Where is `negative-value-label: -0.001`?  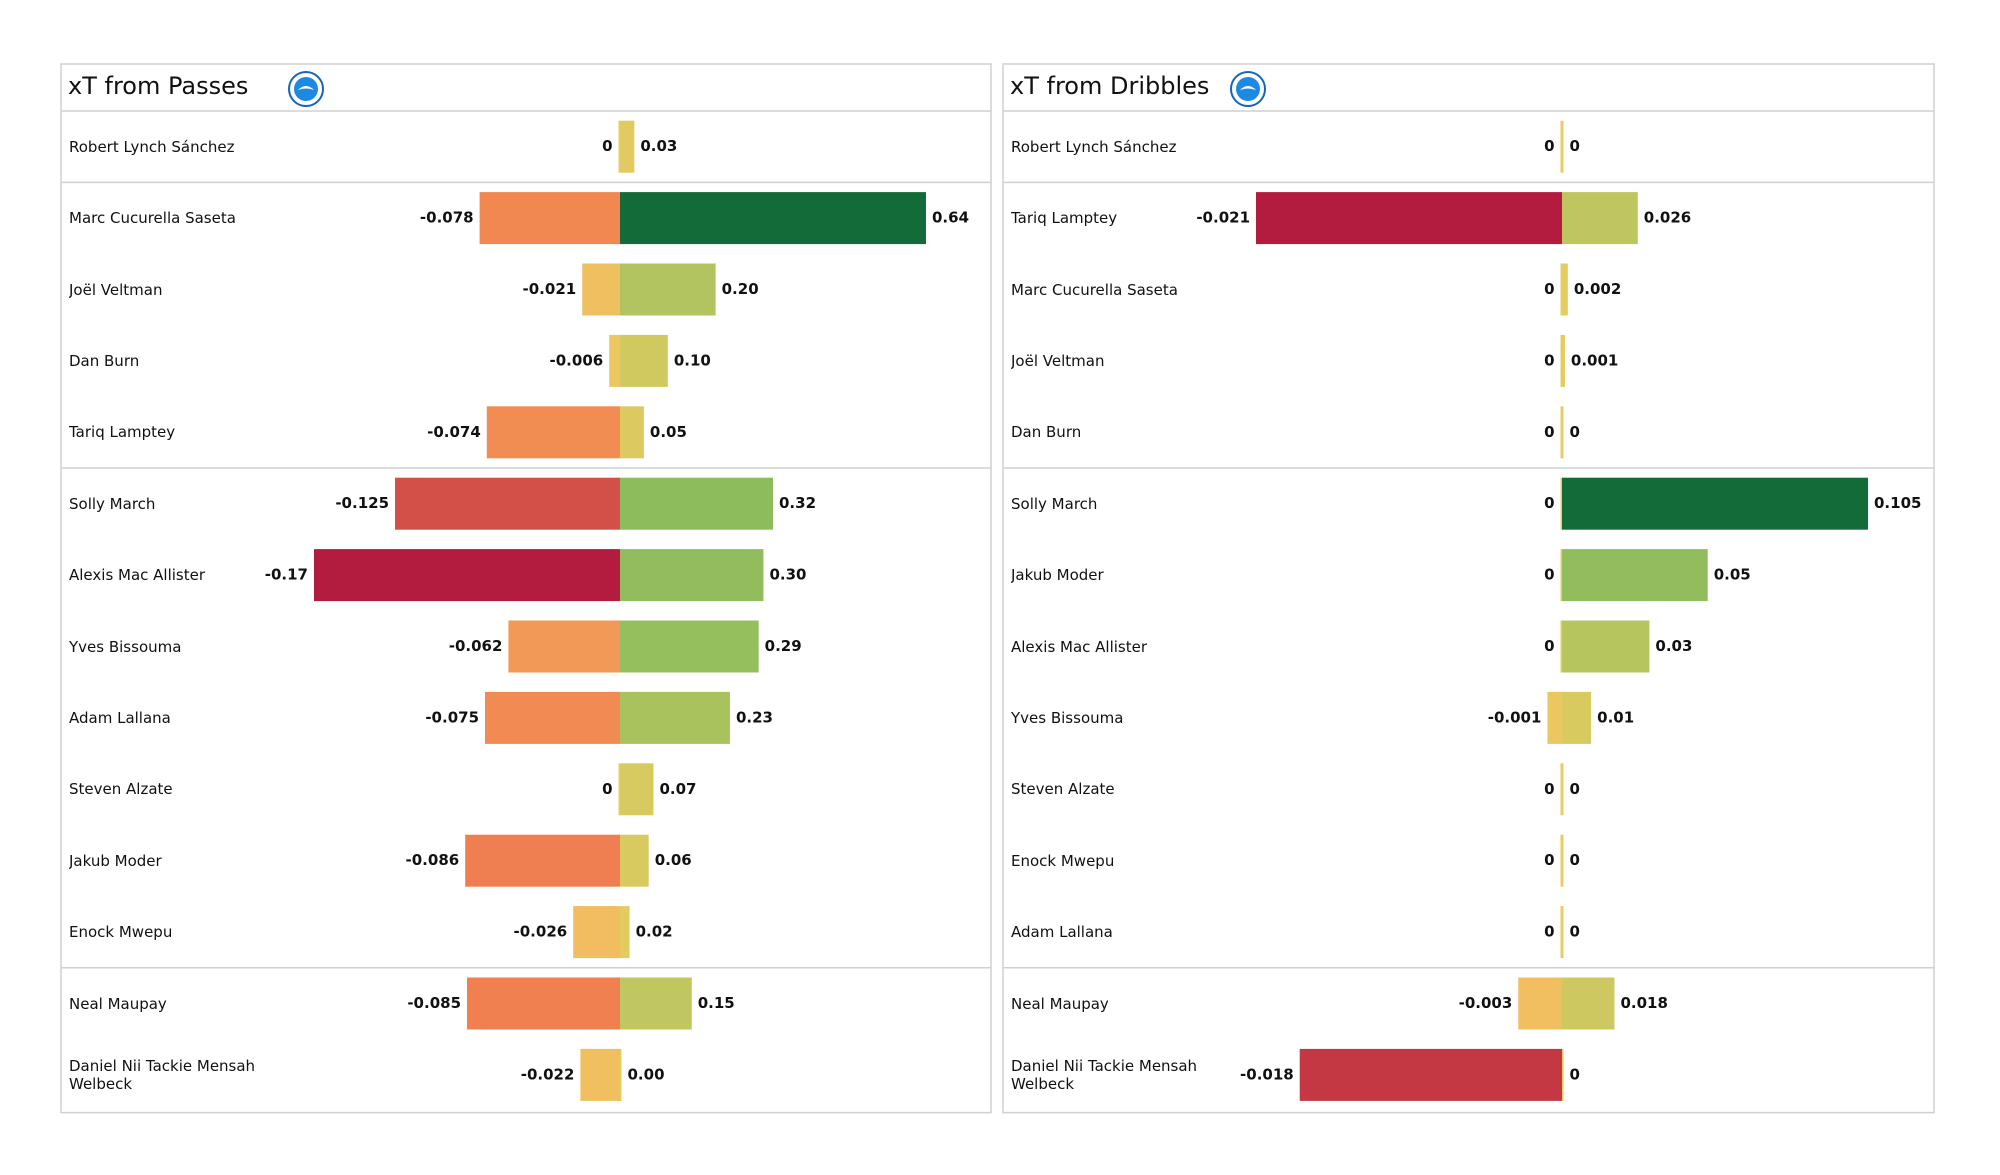 negative-value-label: -0.001 is located at coordinates (1515, 717).